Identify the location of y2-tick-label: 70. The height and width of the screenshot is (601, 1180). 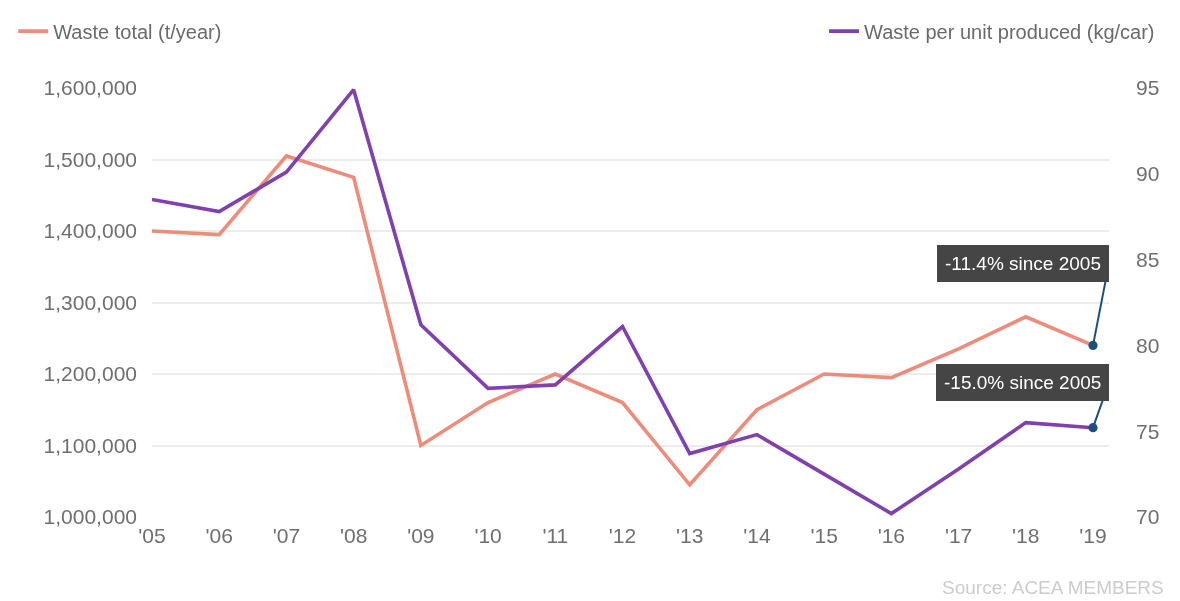
(1148, 517).